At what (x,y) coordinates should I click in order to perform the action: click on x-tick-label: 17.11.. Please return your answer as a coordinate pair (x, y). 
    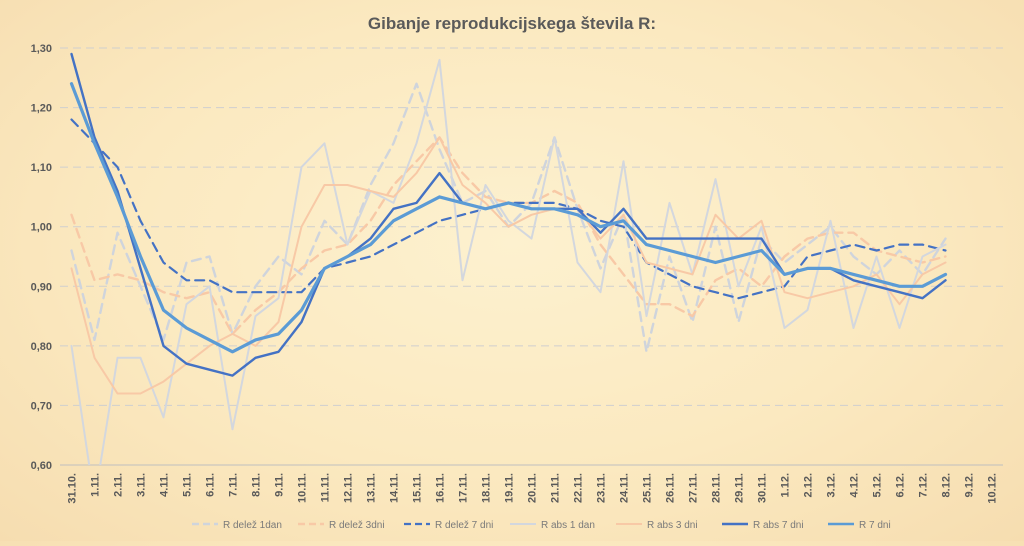
    Looking at the image, I should click on (464, 488).